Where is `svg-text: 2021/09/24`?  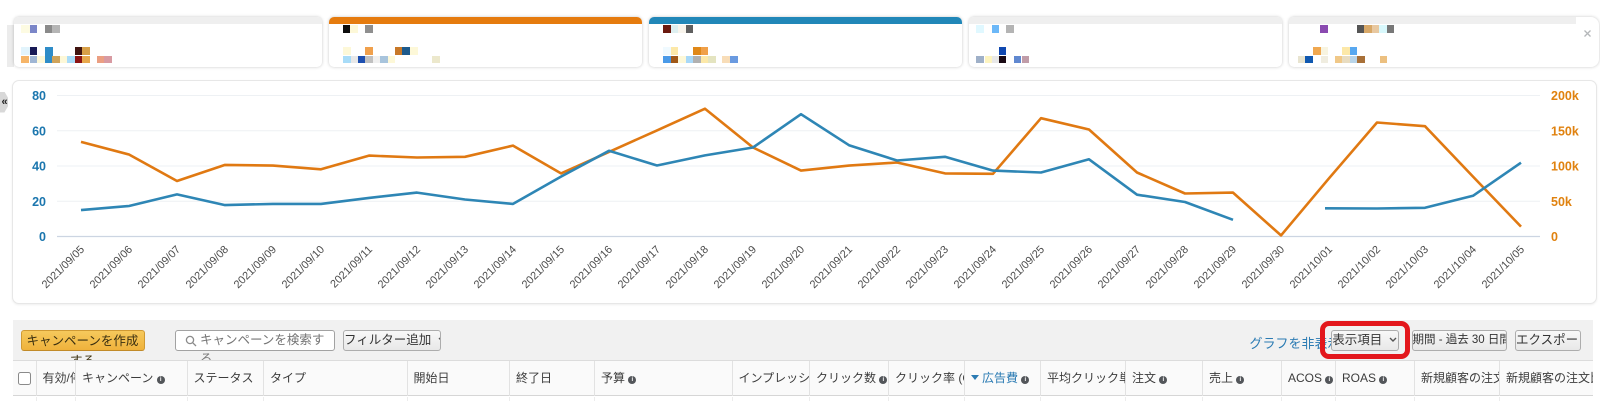 svg-text: 2021/09/24 is located at coordinates (975, 267).